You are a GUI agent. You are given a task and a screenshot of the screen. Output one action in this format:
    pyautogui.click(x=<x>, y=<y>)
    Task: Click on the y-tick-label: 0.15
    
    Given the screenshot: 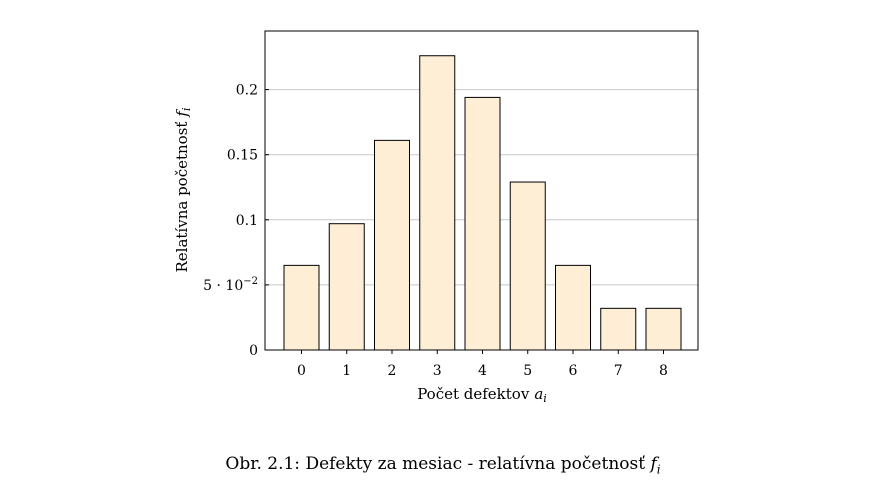 What is the action you would take?
    pyautogui.click(x=242, y=156)
    